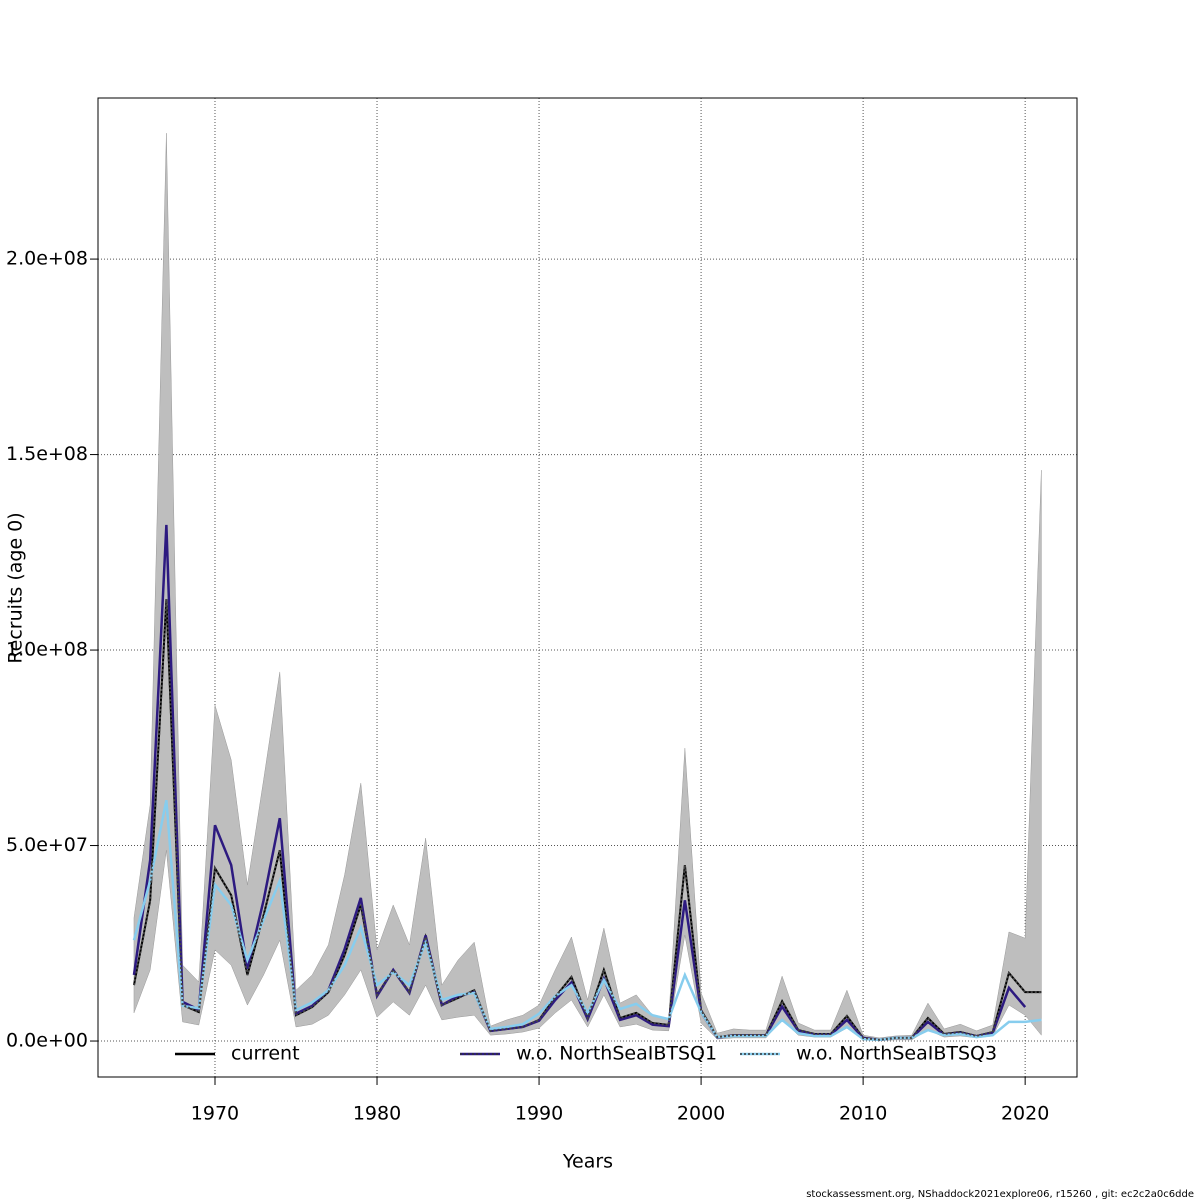 The image size is (1200, 1200). I want to click on legend-label: w.o. NorthSeaIBTSQ3, so click(896, 1054).